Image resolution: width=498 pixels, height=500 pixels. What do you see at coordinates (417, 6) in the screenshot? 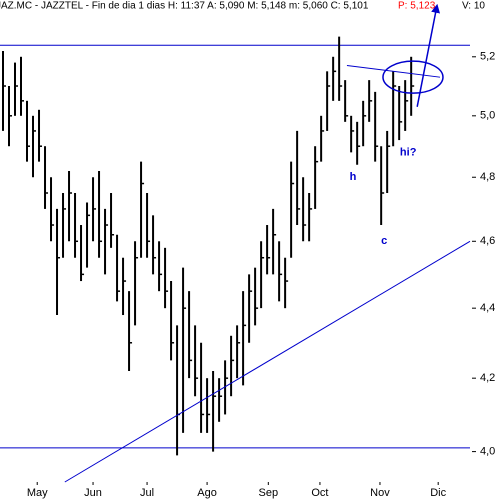
I see `header-price: P: 5,123` at bounding box center [417, 6].